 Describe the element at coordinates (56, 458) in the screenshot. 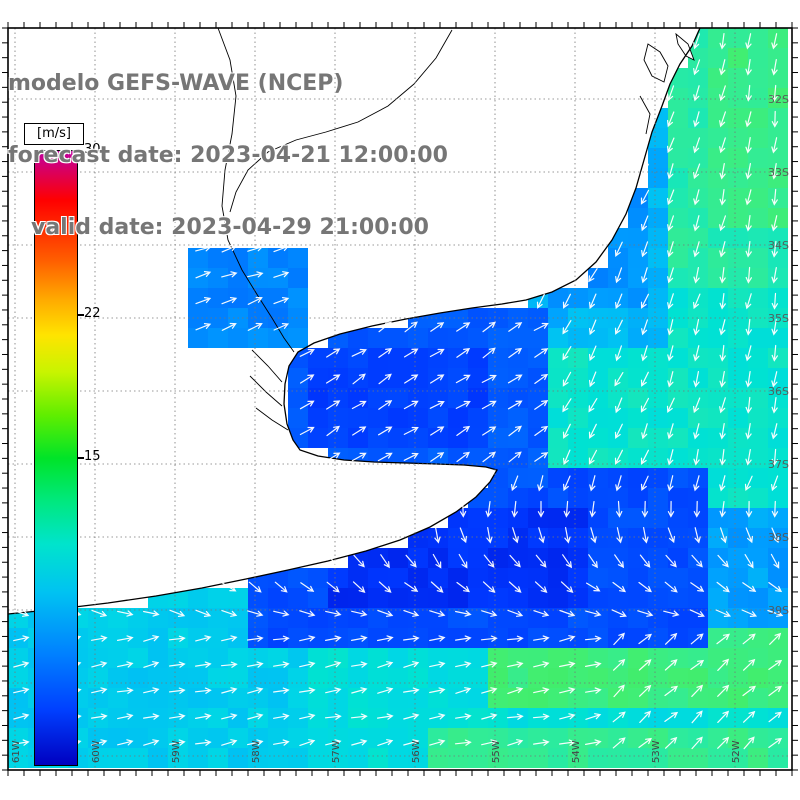

I see `colorbar-gradient` at that location.